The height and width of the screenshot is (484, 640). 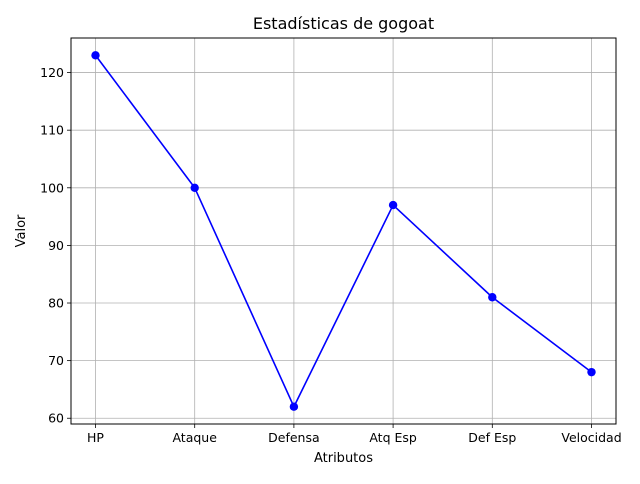 What do you see at coordinates (52, 72) in the screenshot?
I see `y-tick-label: 120` at bounding box center [52, 72].